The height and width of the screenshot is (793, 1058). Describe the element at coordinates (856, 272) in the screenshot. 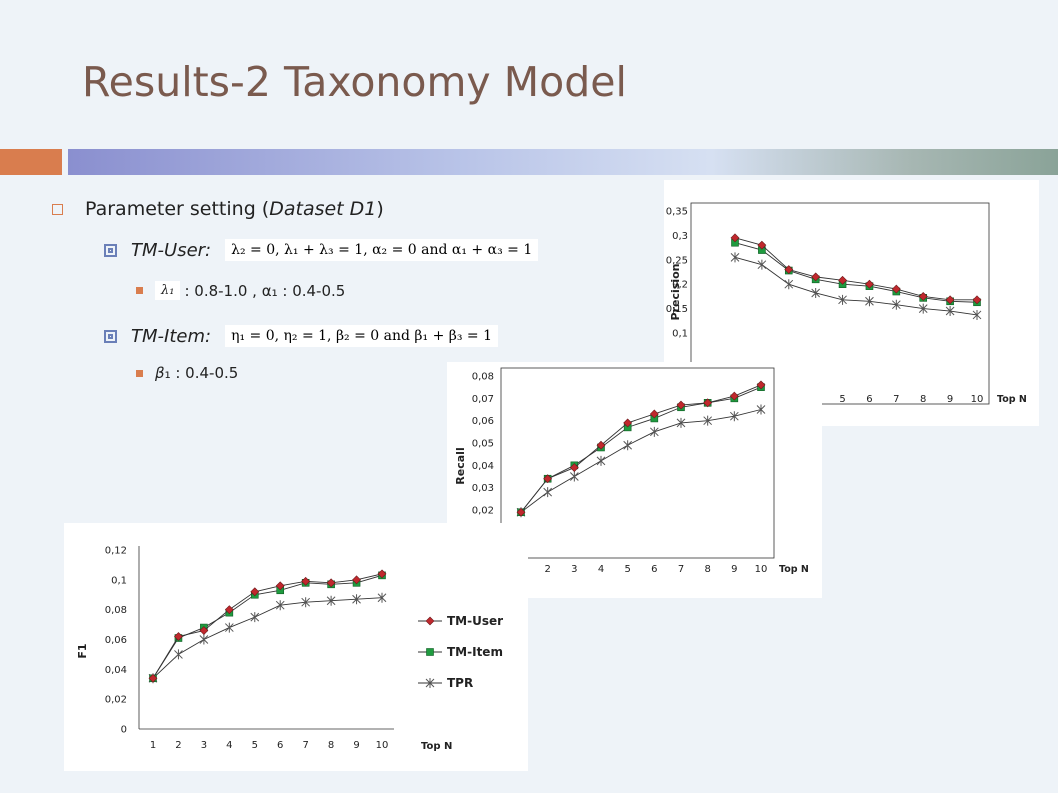

I see `precision-series-line` at that location.